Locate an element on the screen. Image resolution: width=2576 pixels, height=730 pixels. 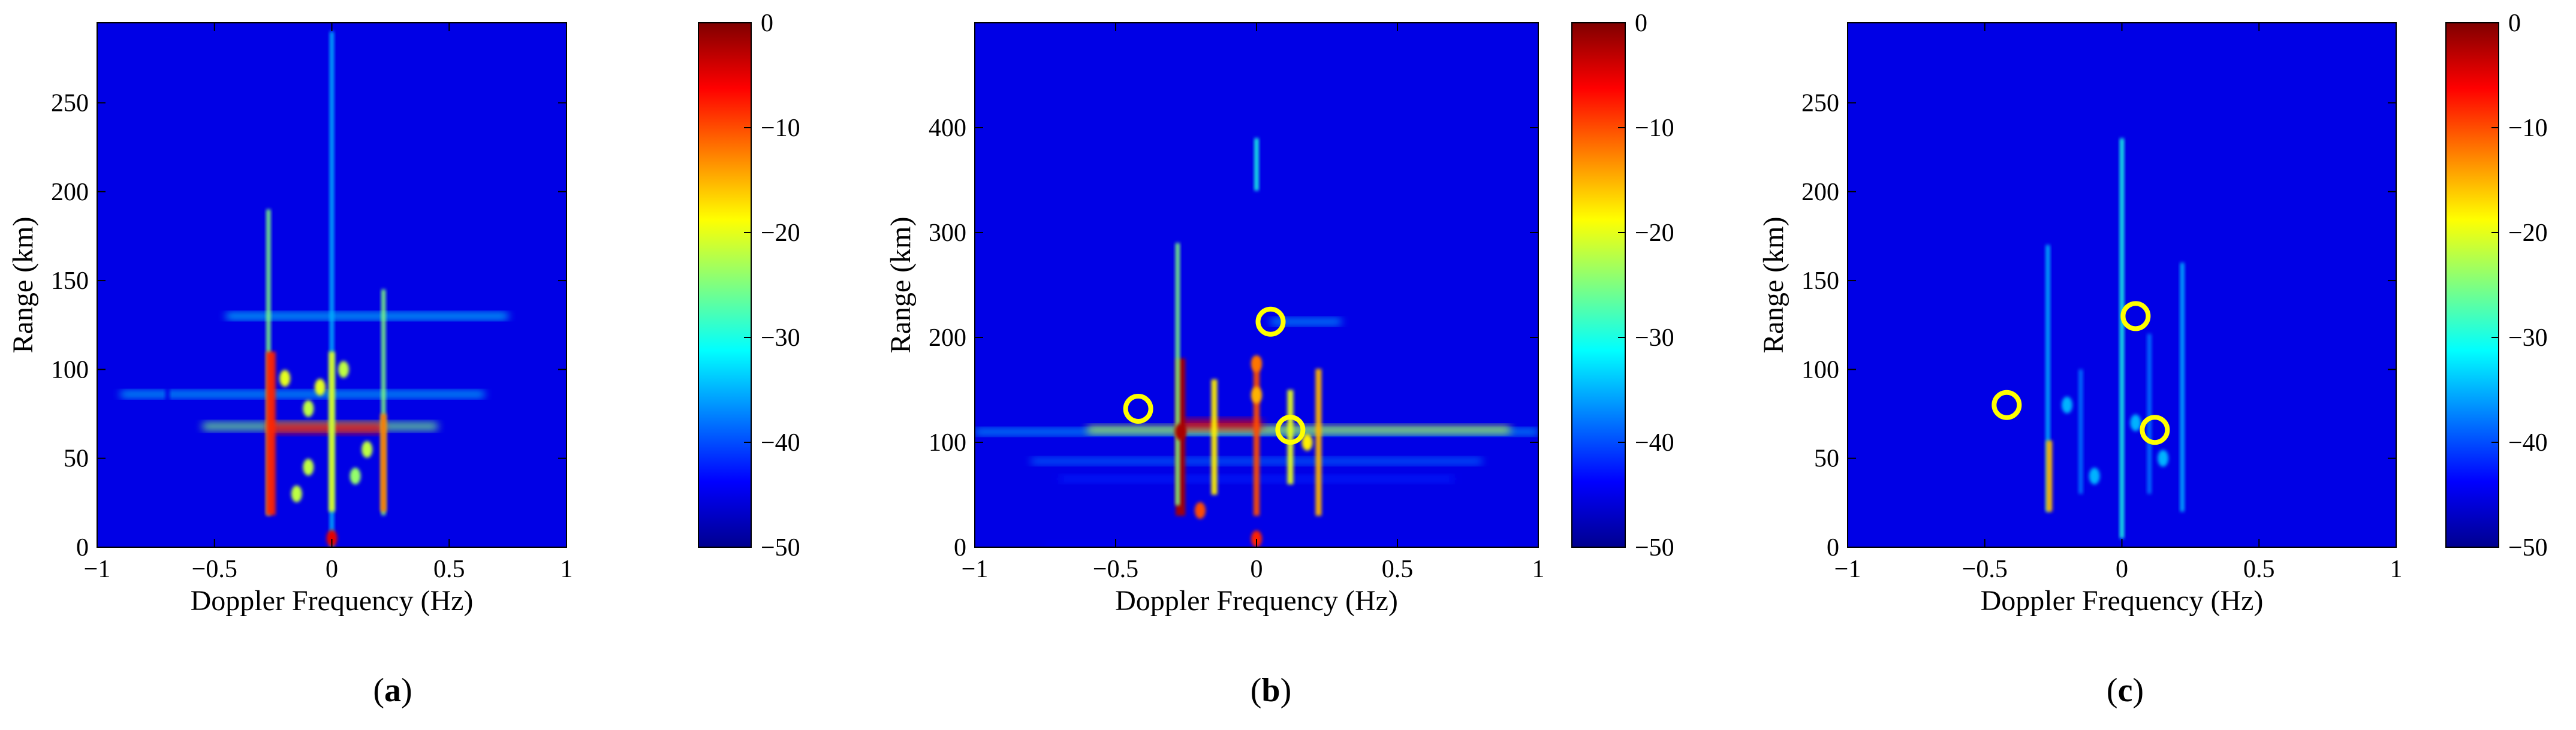
y-tick-label: 400 is located at coordinates (947, 128).